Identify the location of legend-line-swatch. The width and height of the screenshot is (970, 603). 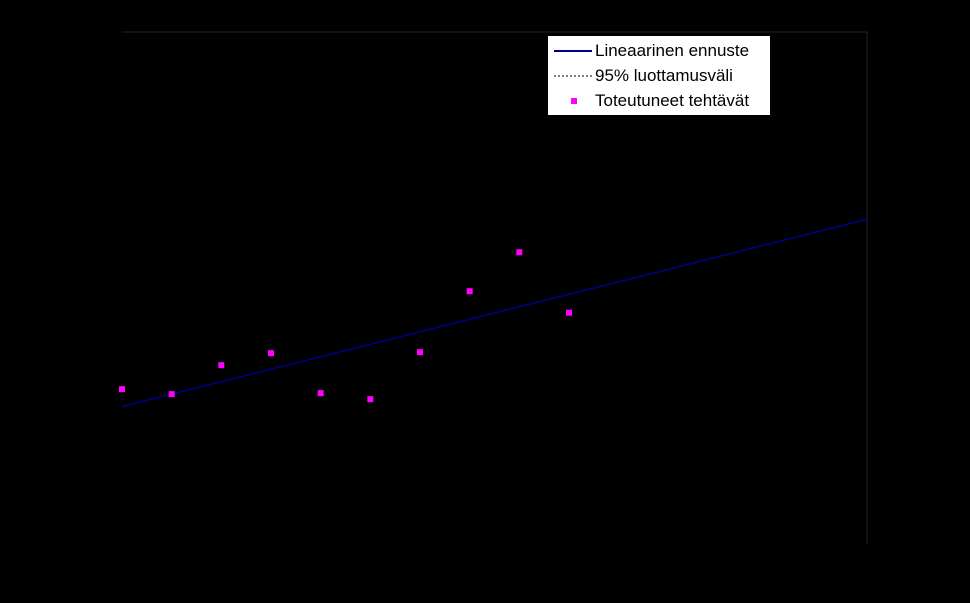
(573, 51).